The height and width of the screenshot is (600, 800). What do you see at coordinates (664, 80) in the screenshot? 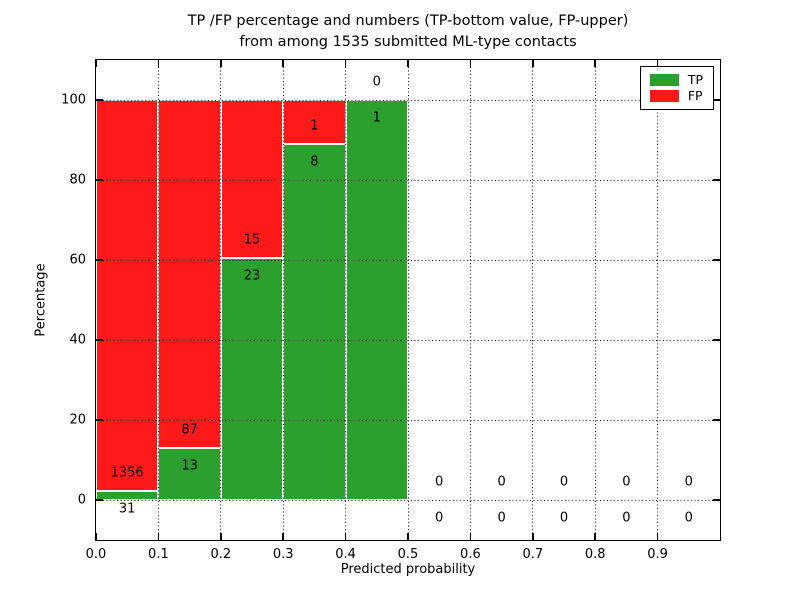
I see `legend-patch-tp` at bounding box center [664, 80].